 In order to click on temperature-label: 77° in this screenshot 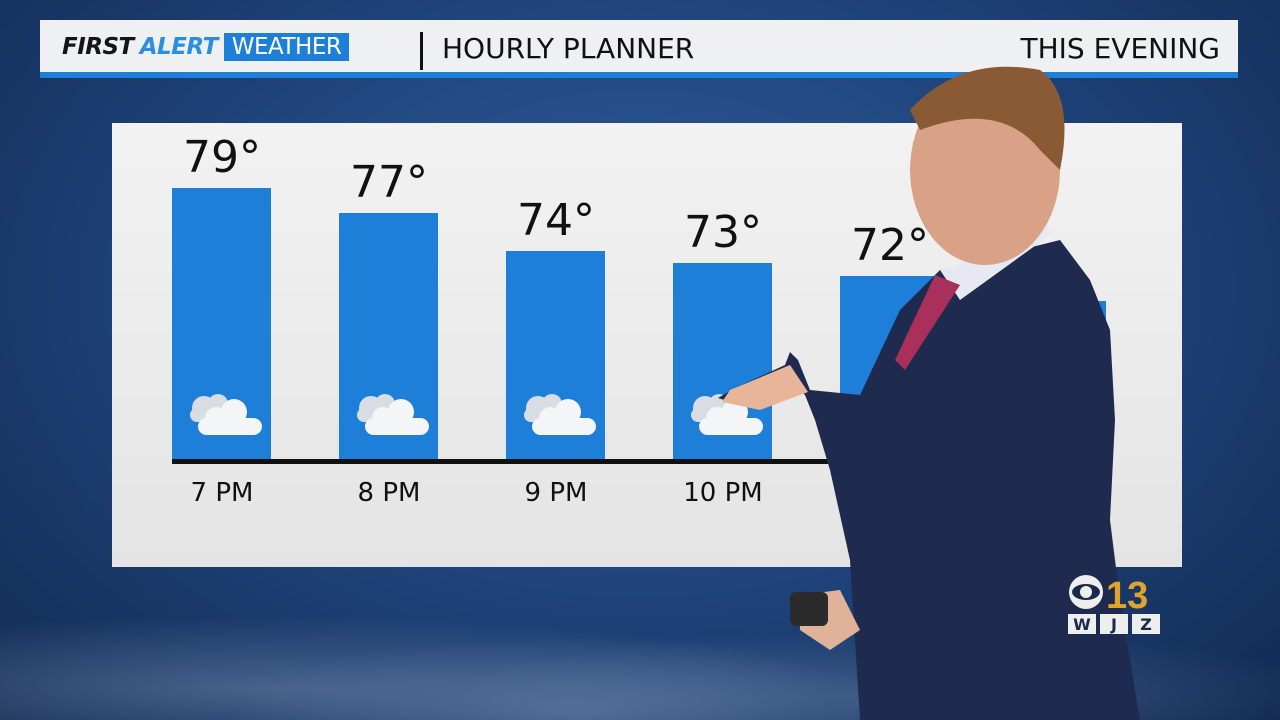, I will do `click(389, 183)`.